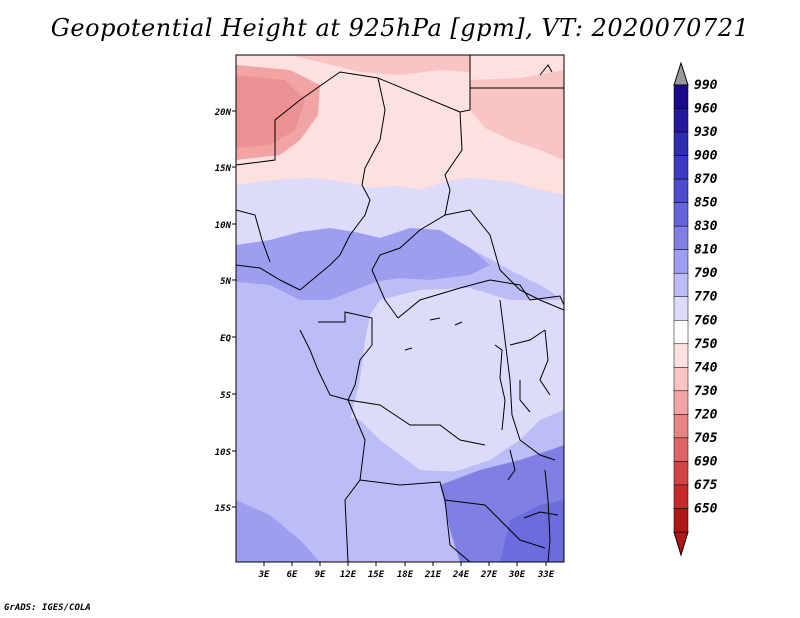 The image size is (800, 618). What do you see at coordinates (706, 203) in the screenshot?
I see `colorbar-label: 850` at bounding box center [706, 203].